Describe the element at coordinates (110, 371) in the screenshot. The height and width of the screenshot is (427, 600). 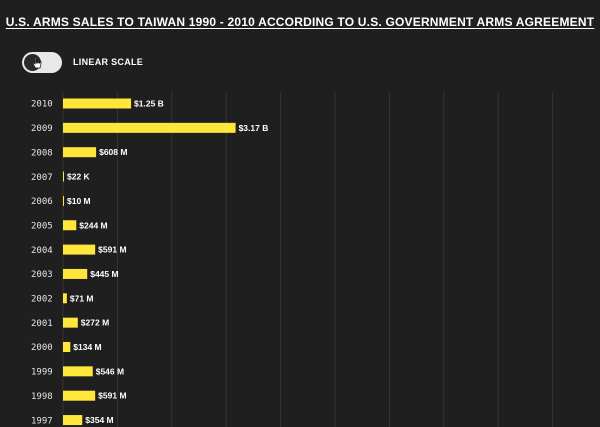
I see `value-label-1999: $546 M` at that location.